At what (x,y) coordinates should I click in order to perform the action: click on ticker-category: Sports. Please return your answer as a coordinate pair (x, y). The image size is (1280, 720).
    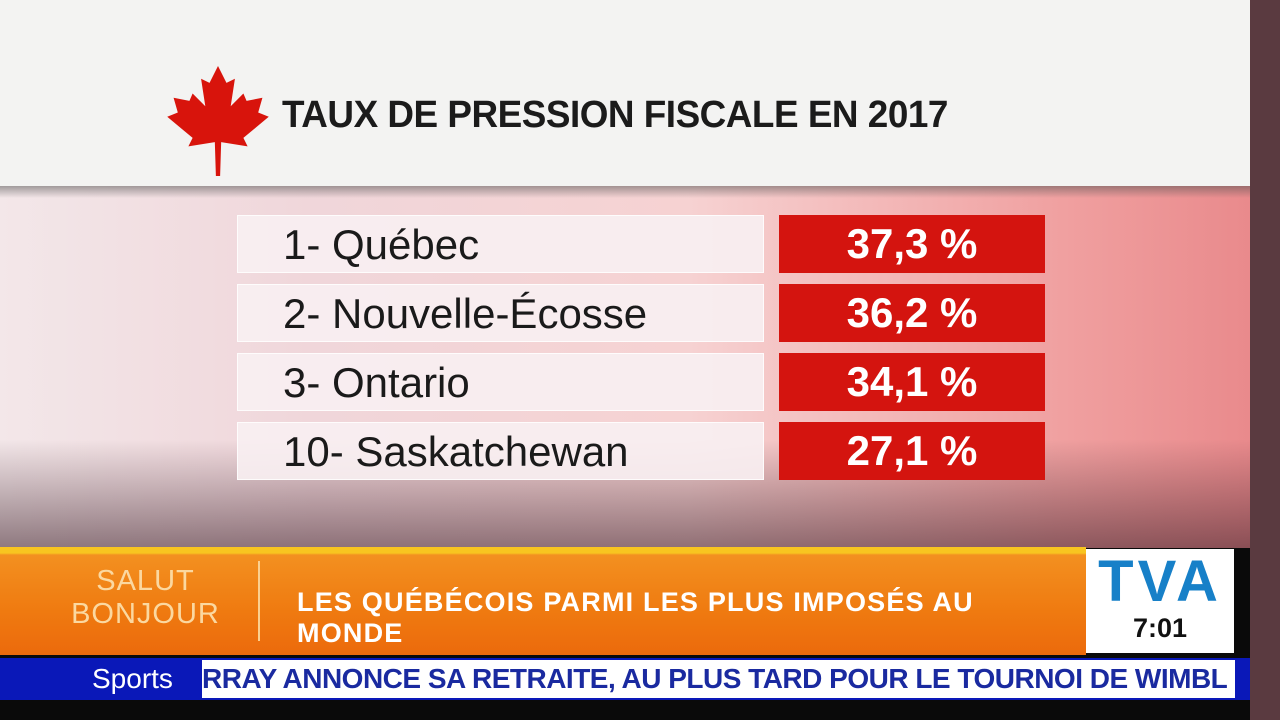
    Looking at the image, I should click on (132, 678).